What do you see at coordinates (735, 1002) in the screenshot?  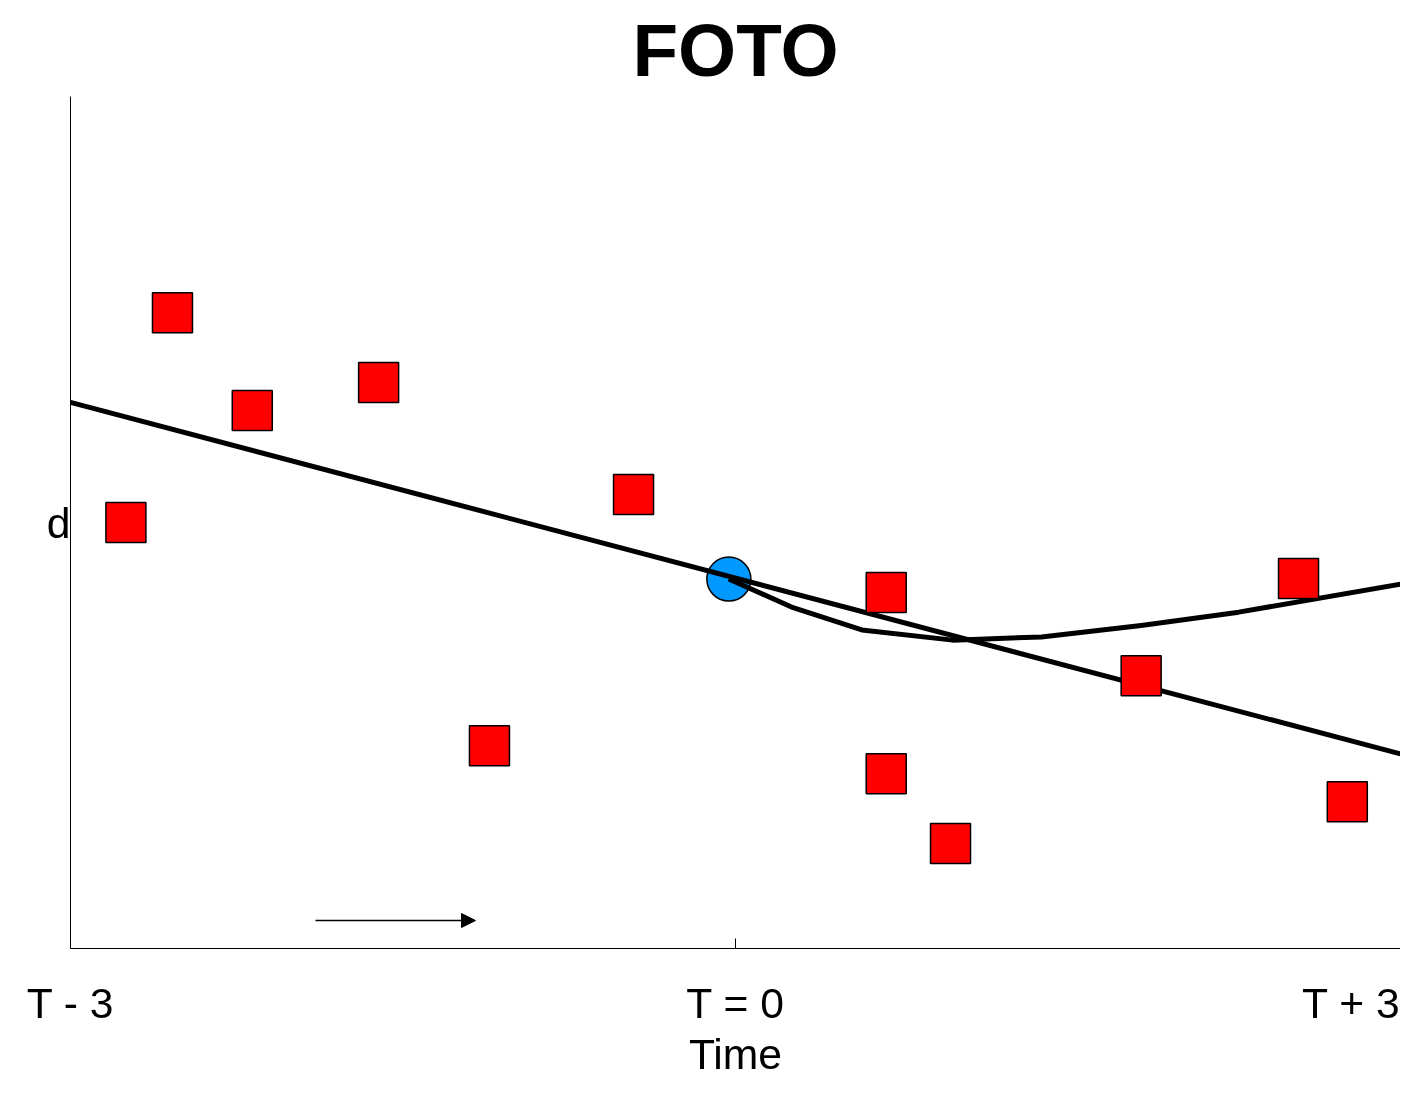 I see `x-tick-label: T = 0` at bounding box center [735, 1002].